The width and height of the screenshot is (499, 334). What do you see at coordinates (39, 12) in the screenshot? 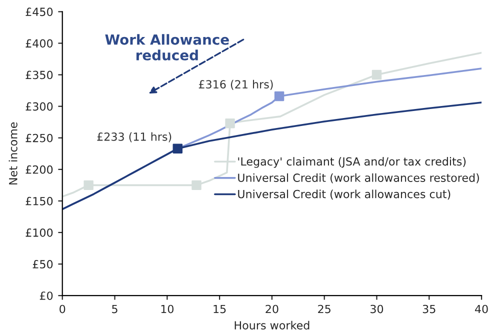
I see `y-tick-label: £450` at bounding box center [39, 12].